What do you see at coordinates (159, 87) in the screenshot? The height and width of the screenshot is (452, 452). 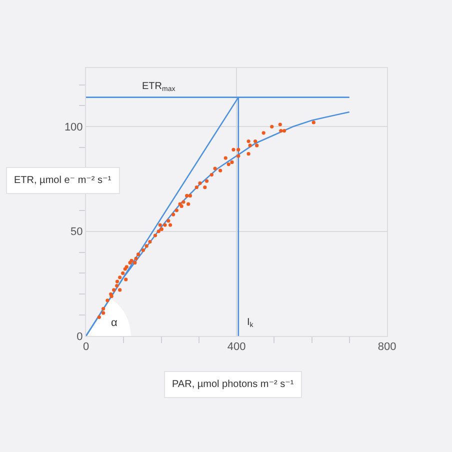 I see `annotation: ETR$_{max}$` at bounding box center [159, 87].